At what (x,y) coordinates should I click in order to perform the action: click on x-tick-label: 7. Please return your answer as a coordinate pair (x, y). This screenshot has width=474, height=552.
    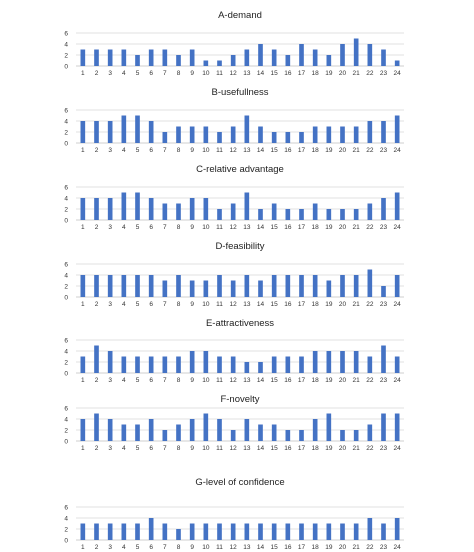
    Looking at the image, I should click on (165, 448).